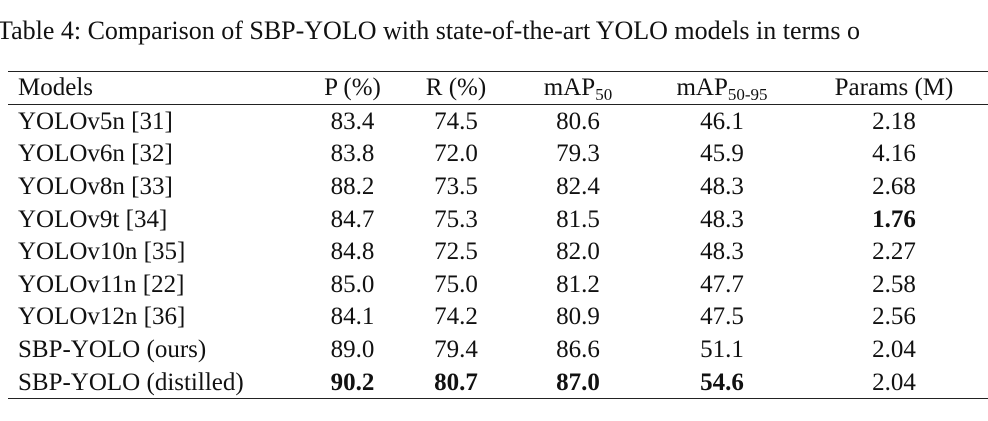 The image size is (988, 421). I want to click on cell-text: 2.18, so click(894, 121).